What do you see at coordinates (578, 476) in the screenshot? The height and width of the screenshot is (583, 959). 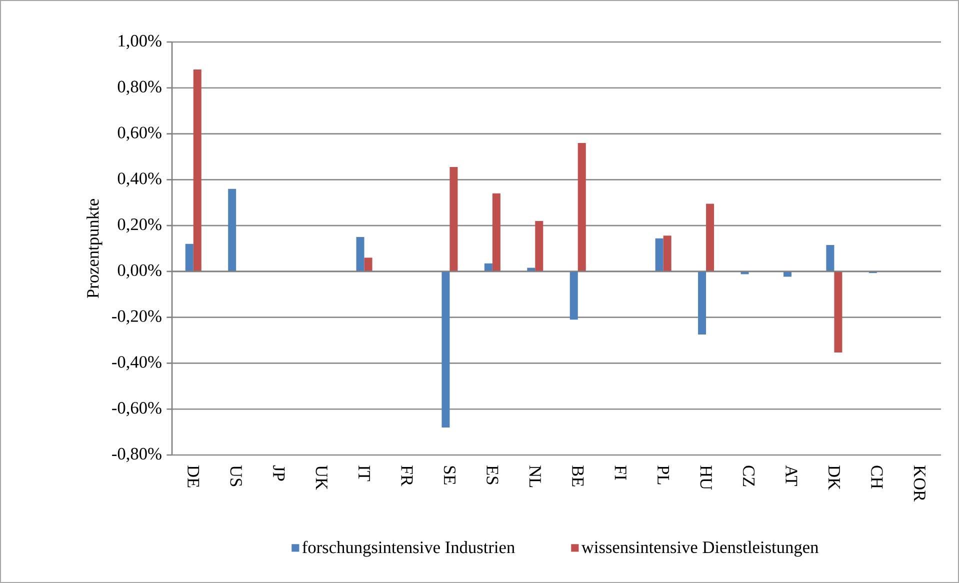 I see `x-tick-label: BE` at bounding box center [578, 476].